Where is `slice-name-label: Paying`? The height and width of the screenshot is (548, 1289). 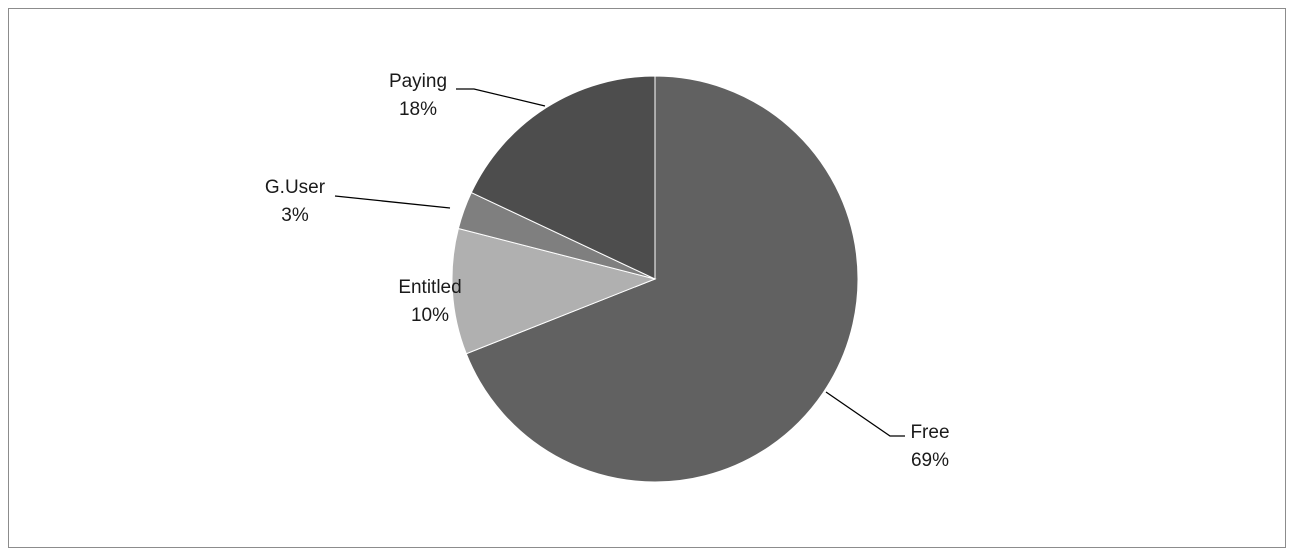 slice-name-label: Paying is located at coordinates (418, 81).